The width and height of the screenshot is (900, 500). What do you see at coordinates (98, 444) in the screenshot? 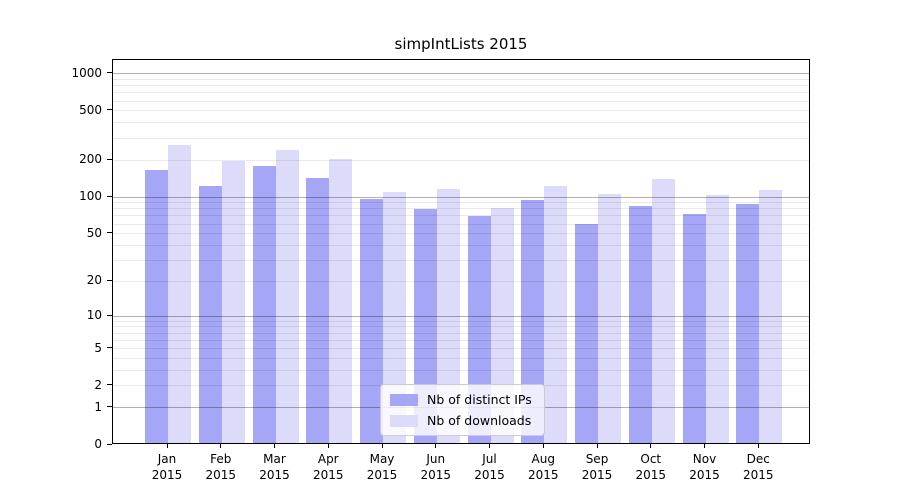
I see `y-tick-label: 0` at bounding box center [98, 444].